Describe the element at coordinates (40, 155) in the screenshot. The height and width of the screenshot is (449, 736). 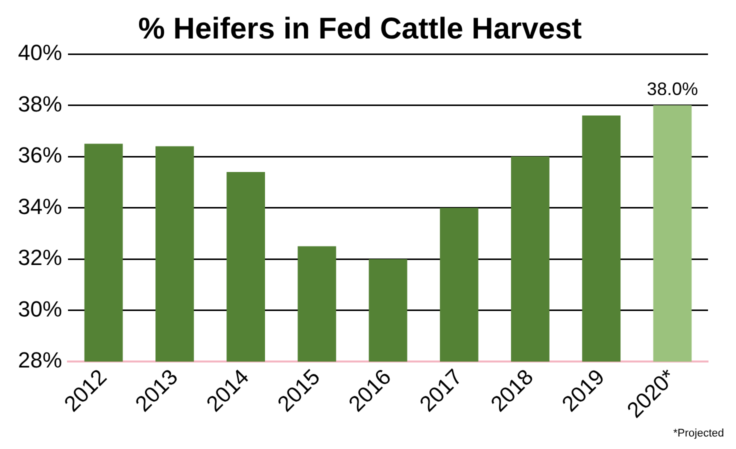
I see `y-tick-label: 36%` at that location.